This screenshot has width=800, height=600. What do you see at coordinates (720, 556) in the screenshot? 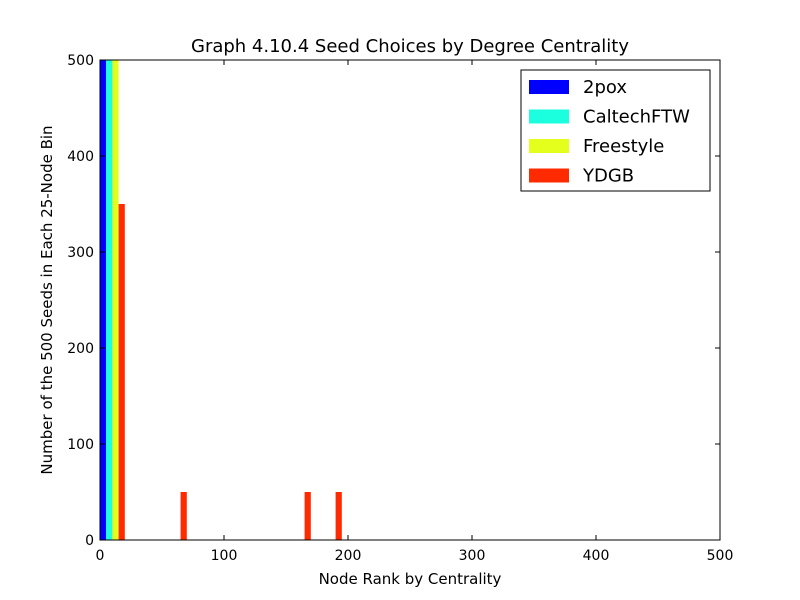
I see `x-tick-label: 500` at bounding box center [720, 556].